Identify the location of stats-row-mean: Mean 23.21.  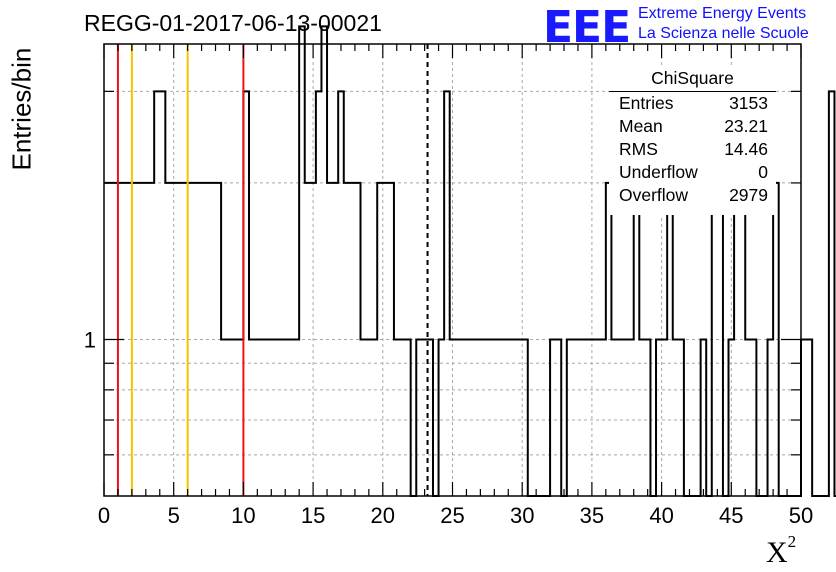
(693, 126).